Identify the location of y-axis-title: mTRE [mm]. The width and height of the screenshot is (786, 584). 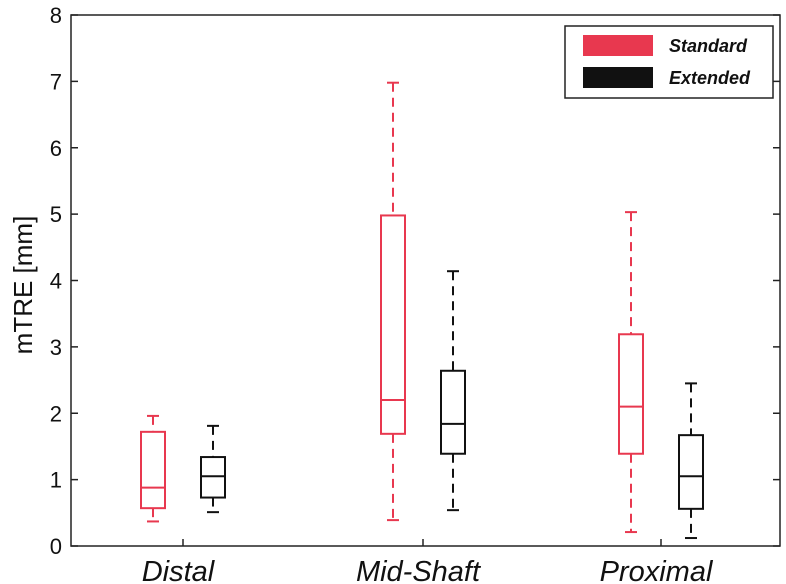
(23, 285).